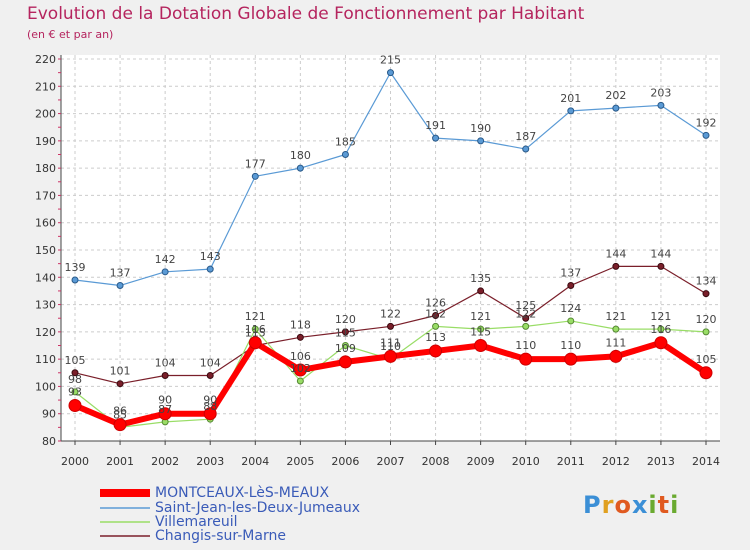 The image size is (750, 550). Describe the element at coordinates (45, 359) in the screenshot. I see `y-tick-label: 110` at that location.